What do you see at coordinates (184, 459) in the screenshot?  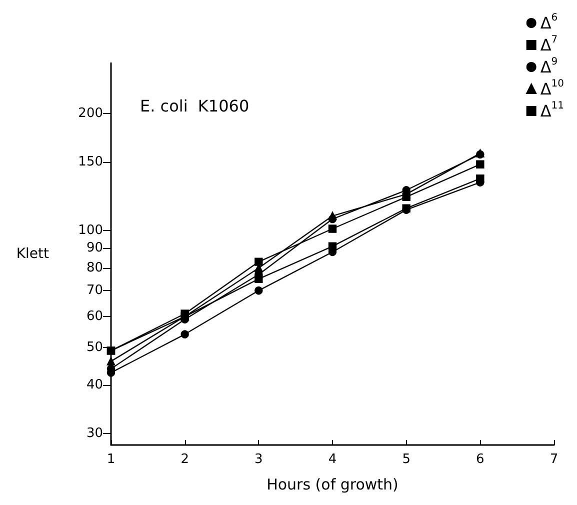 I see `x-tick-label: 2` at bounding box center [184, 459].